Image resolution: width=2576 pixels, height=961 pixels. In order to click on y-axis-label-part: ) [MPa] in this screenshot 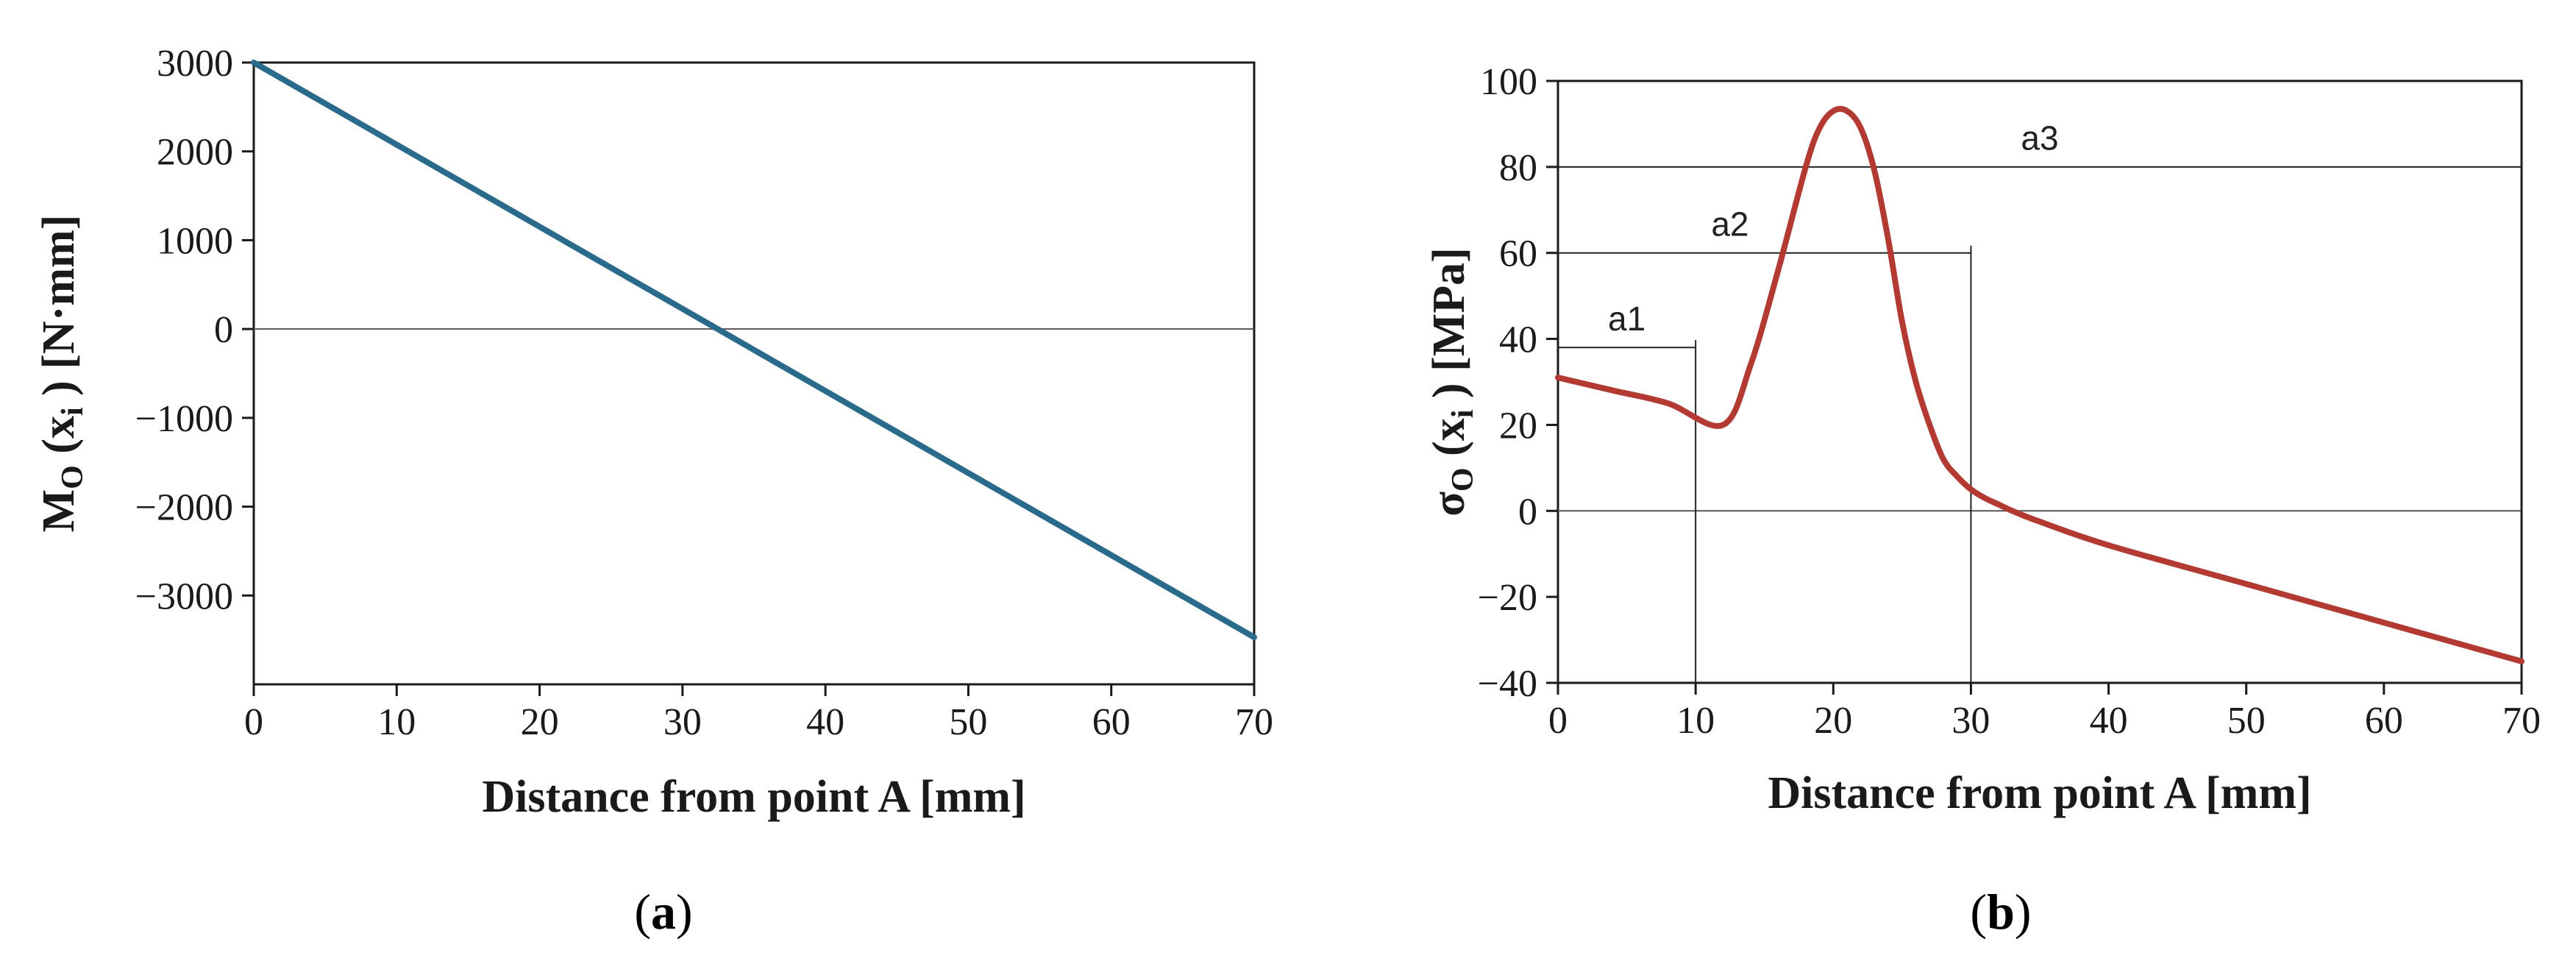, I will do `click(1449, 328)`.